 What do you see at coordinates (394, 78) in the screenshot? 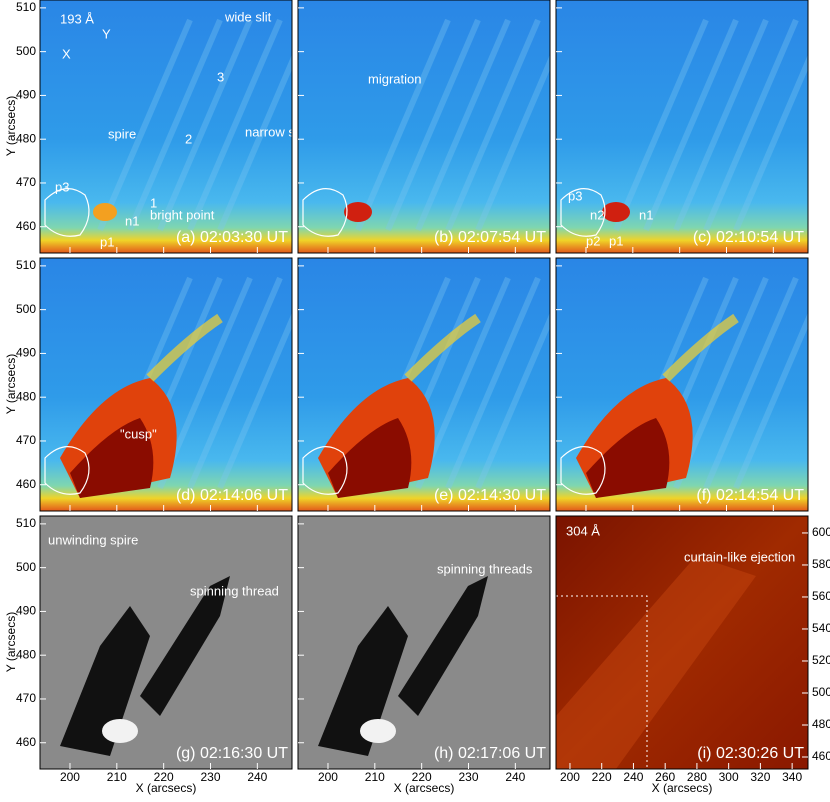
I see `annotation: migration` at bounding box center [394, 78].